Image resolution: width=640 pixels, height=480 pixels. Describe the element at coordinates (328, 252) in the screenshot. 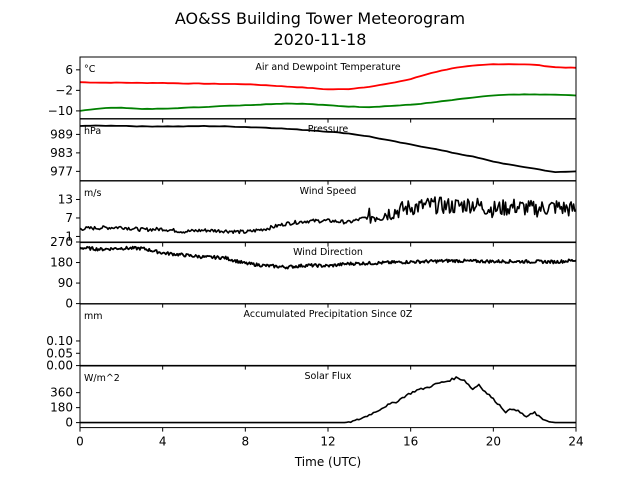

I see `panel-title: Wind Direction` at that location.